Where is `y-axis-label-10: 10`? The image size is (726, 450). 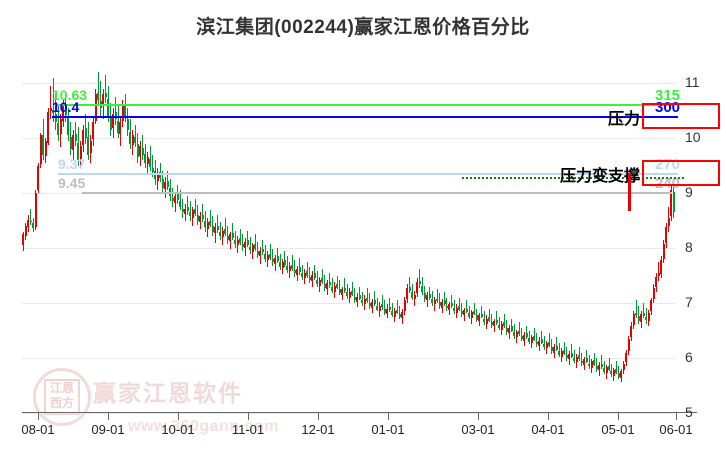 y-axis-label-10: 10 is located at coordinates (693, 137).